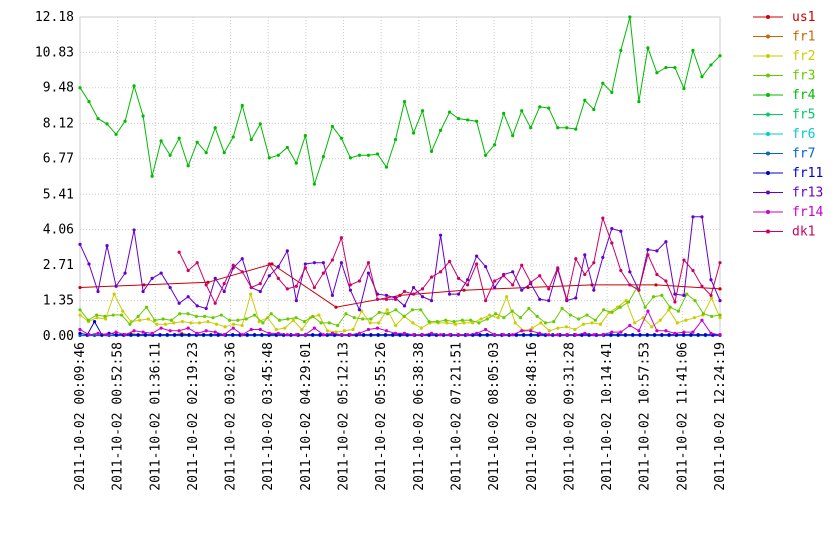 The image size is (840, 560). What do you see at coordinates (569, 416) in the screenshot?
I see `x-tick-label: 2011-10-02 09:31:28` at bounding box center [569, 416].